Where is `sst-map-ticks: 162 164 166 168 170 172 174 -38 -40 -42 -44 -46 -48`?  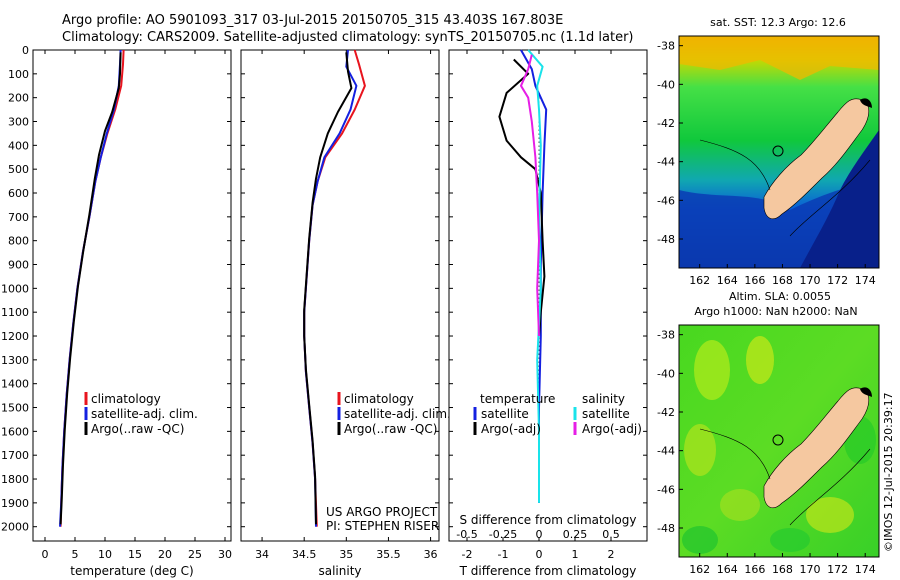
sst-map-ticks: 162 164 166 168 170 172 174 -38 -40 -42 -44 -46 -48 is located at coordinates (766, 163).